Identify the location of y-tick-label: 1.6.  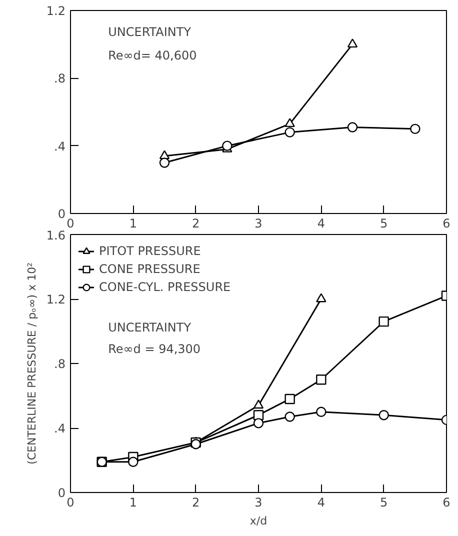
(56, 235).